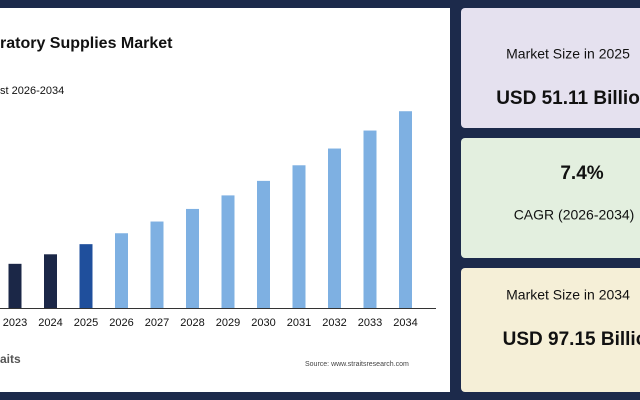  Describe the element at coordinates (10, 359) in the screenshot. I see `logo: aits` at that location.